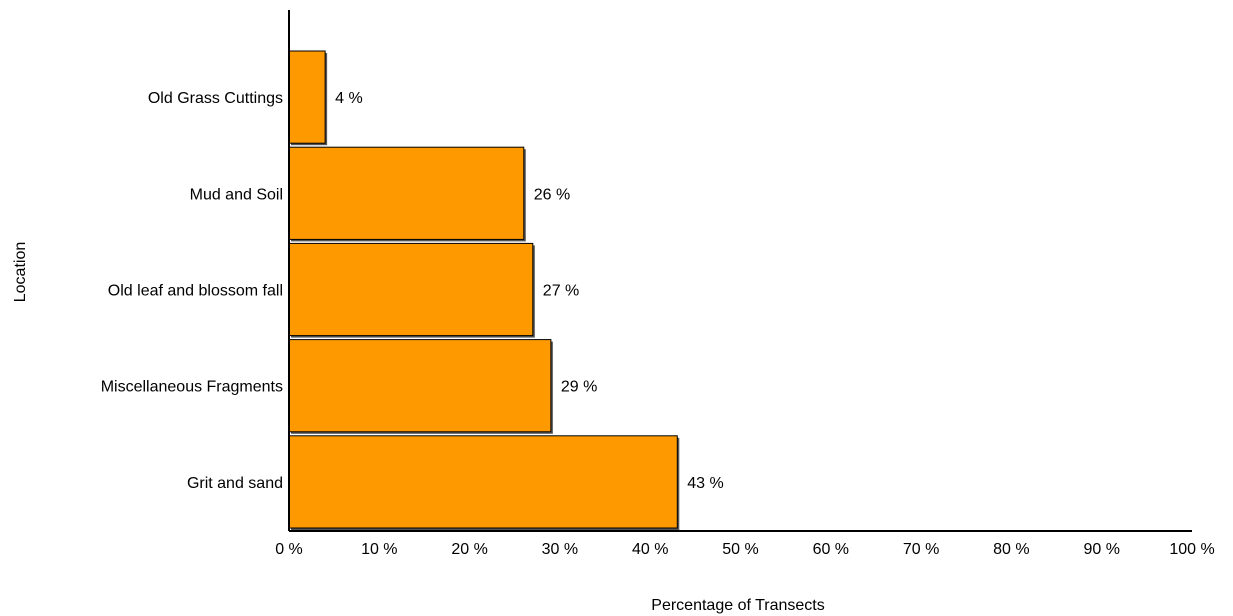 This screenshot has height=616, width=1233. Describe the element at coordinates (406, 193) in the screenshot. I see `bar-mud-and-soil` at that location.